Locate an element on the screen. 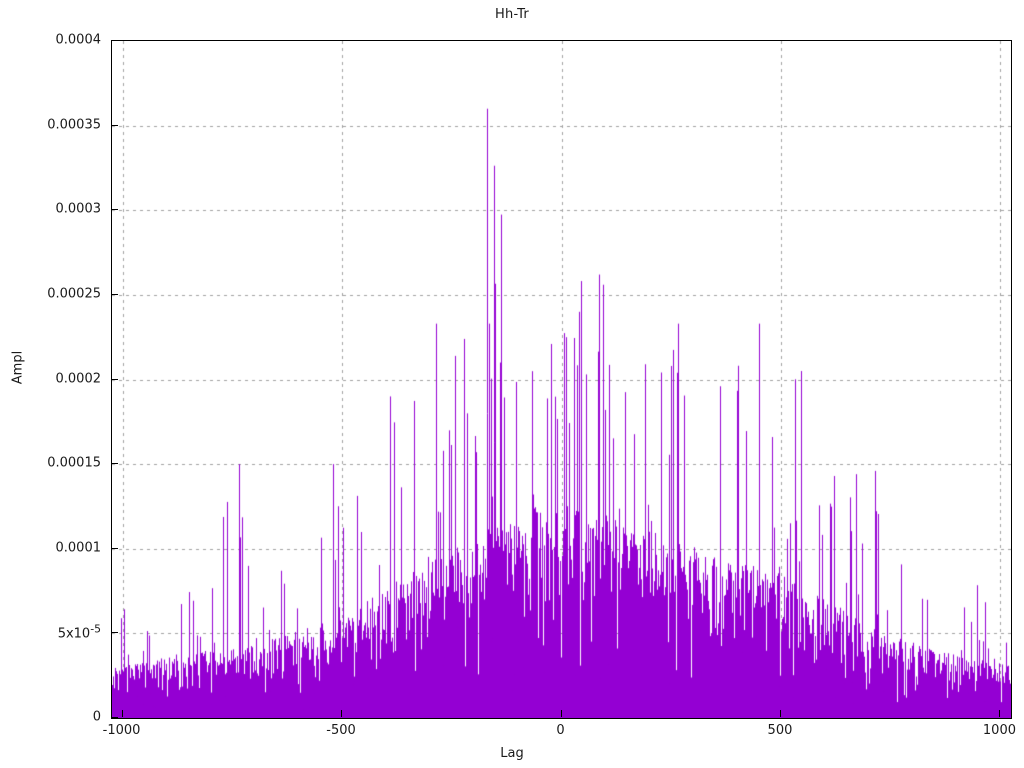 This screenshot has height=768, width=1024. y-tick-label: 0 is located at coordinates (96, 717).